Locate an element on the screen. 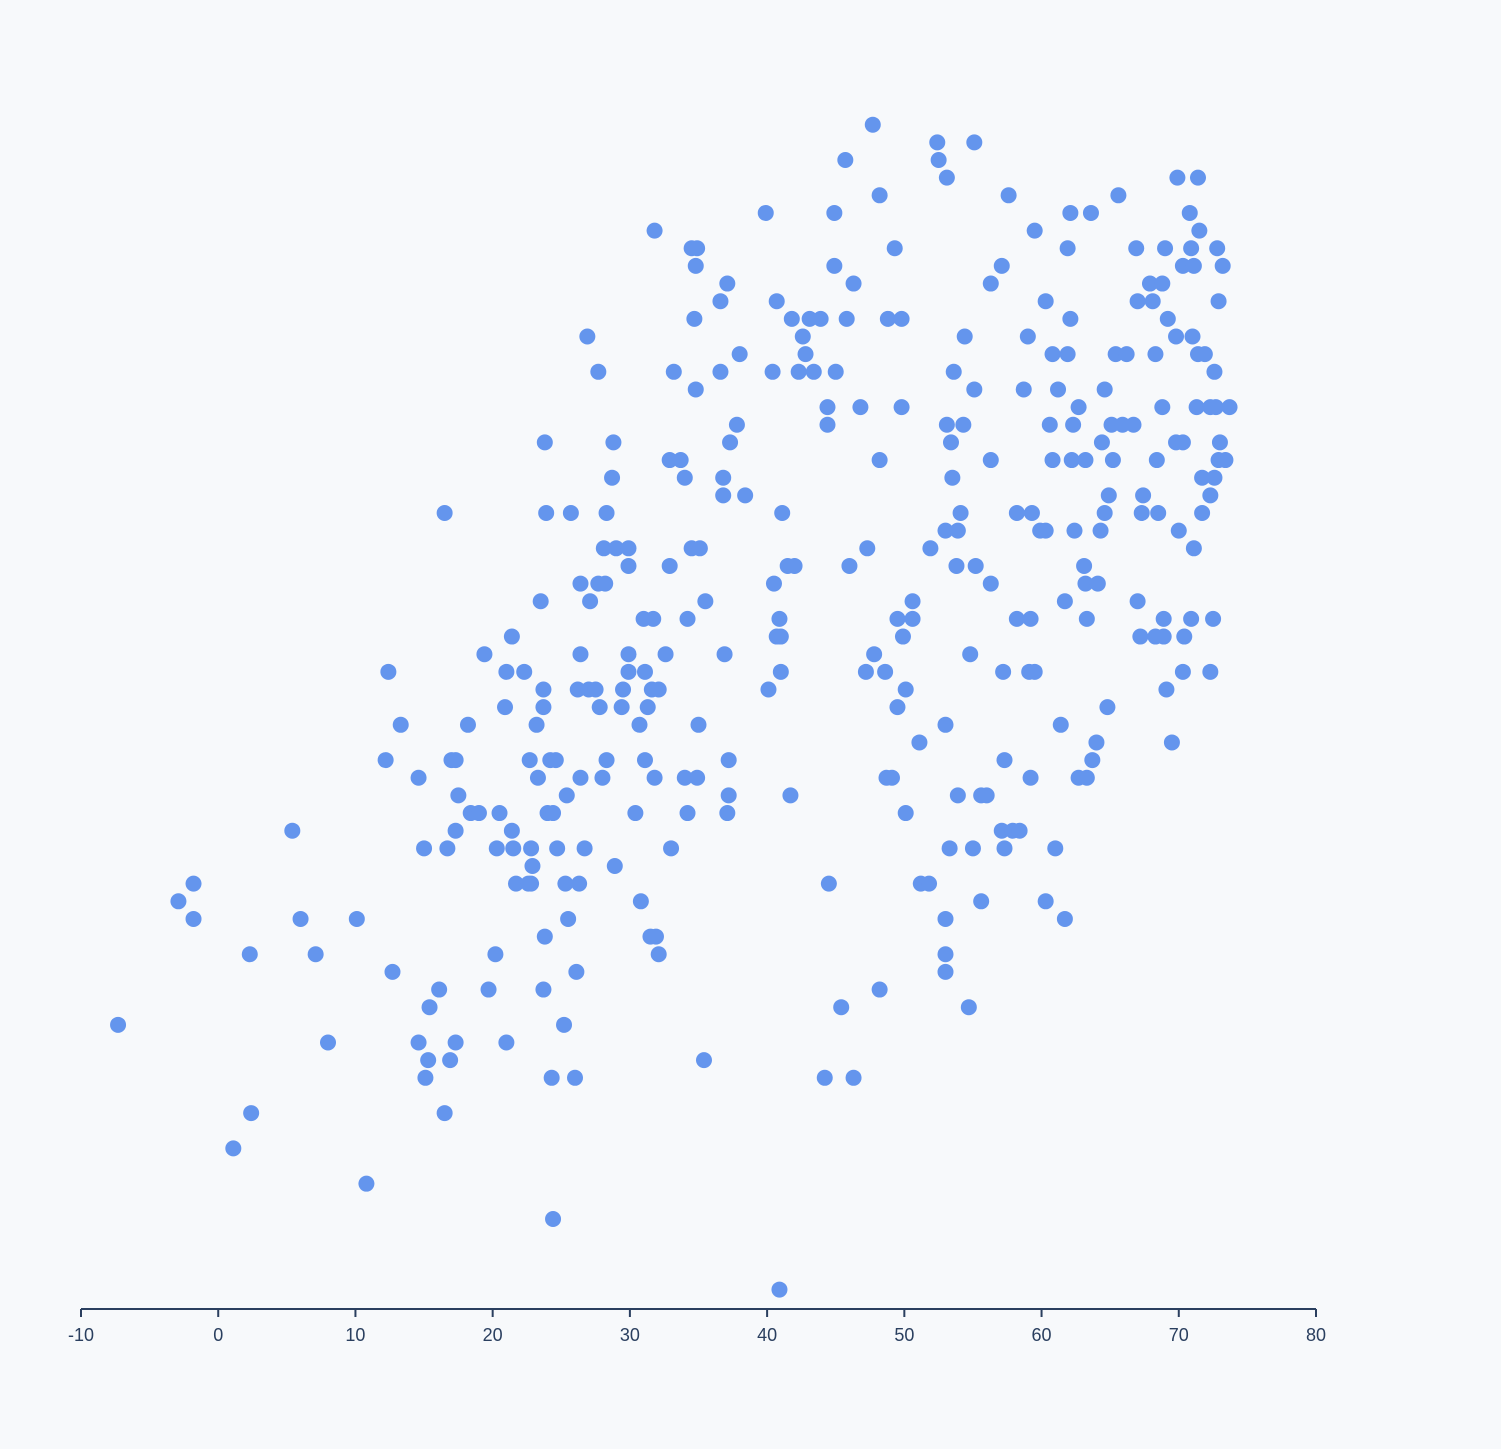  x-tick-label: 10 is located at coordinates (355, 1335).